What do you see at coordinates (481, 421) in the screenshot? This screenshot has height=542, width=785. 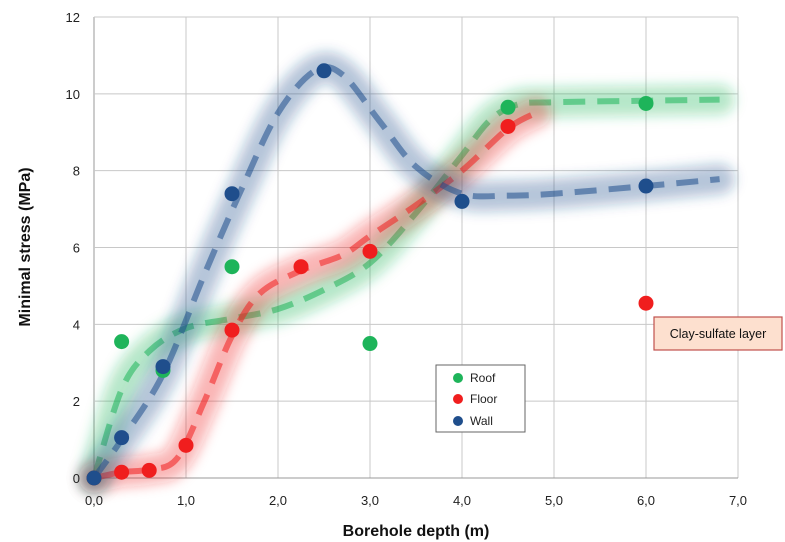 I see `legend-label-wall: Wall` at bounding box center [481, 421].